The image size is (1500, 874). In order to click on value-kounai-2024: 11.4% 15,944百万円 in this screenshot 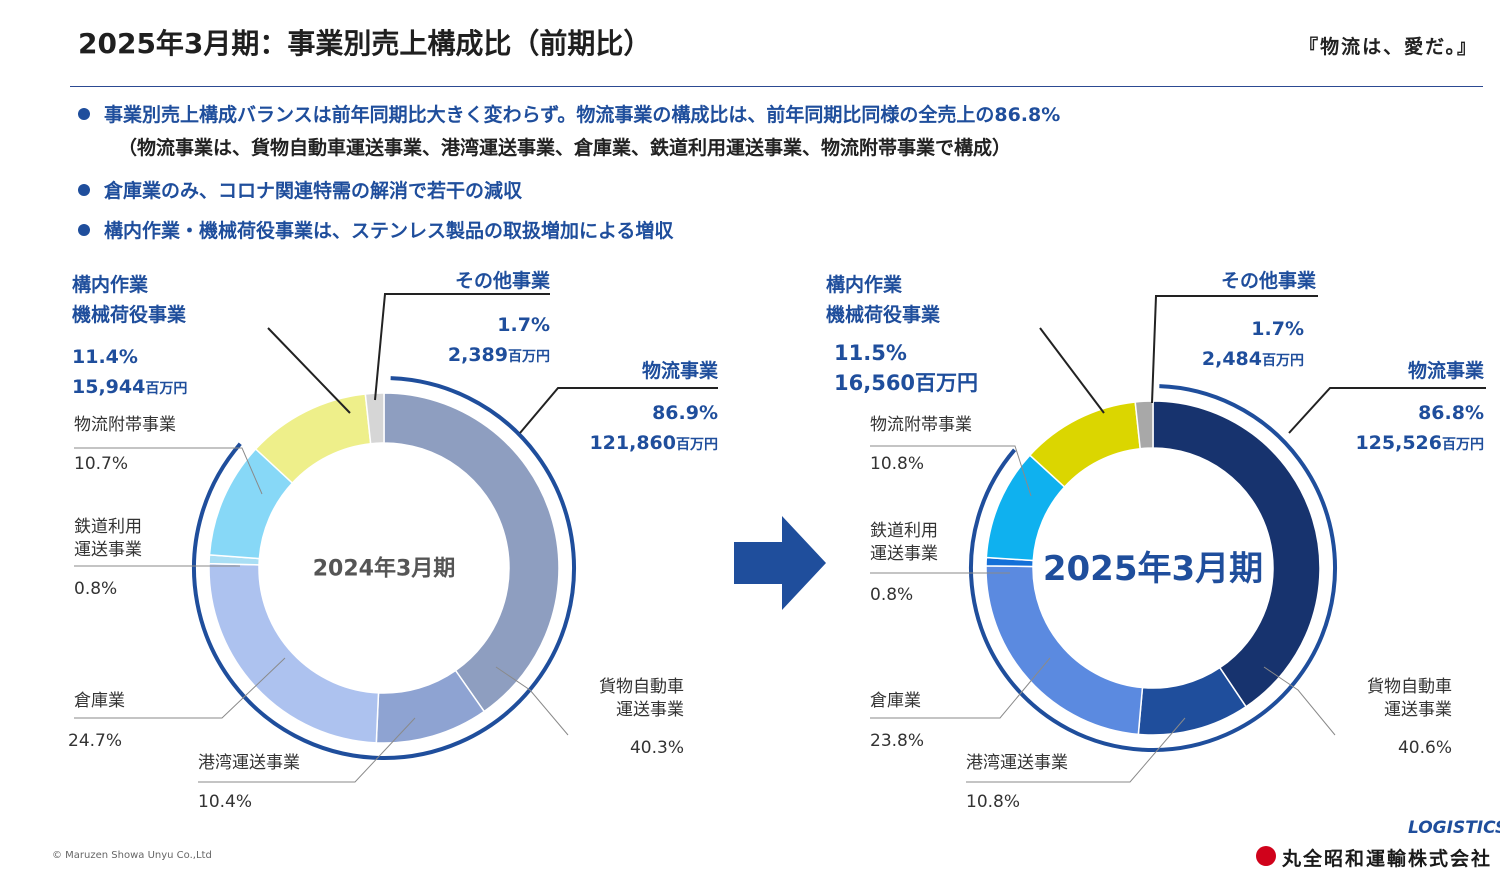, I will do `click(130, 372)`.